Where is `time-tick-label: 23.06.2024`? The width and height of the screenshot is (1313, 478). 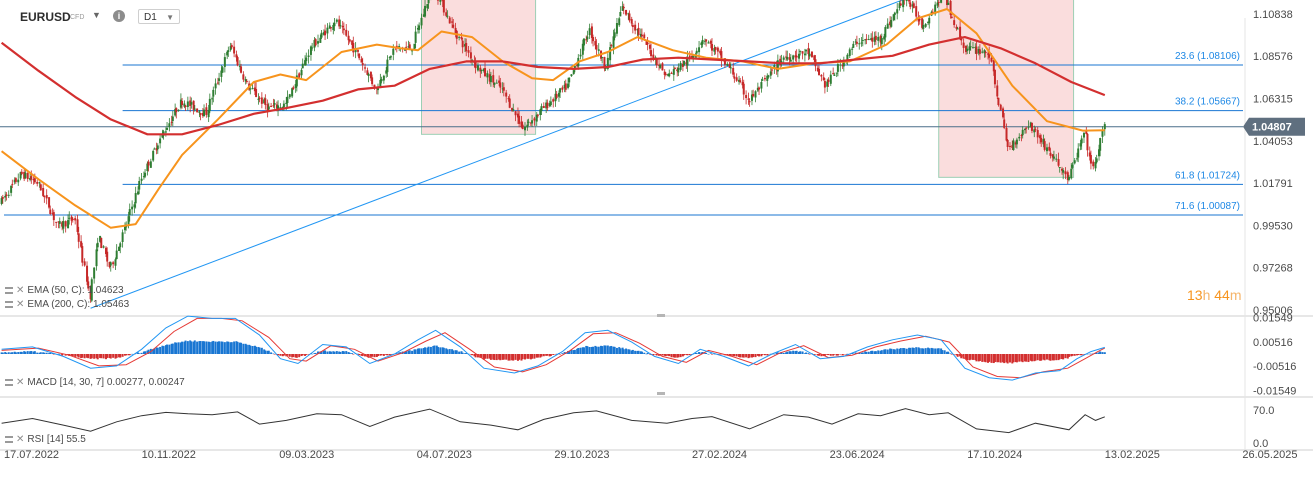 time-tick-label: 23.06.2024 is located at coordinates (857, 455).